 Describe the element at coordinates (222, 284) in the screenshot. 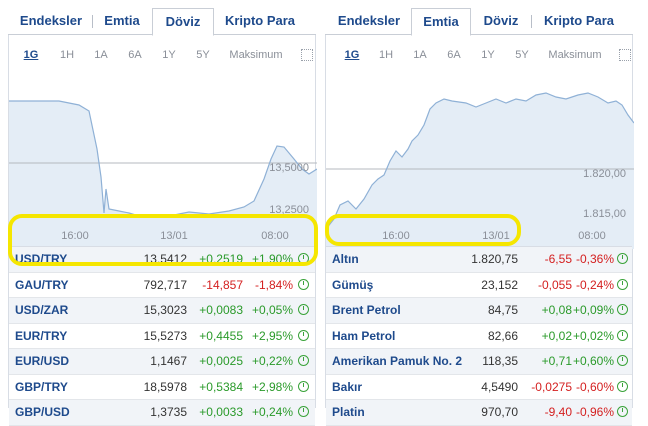

I see `change-value: -14,857` at that location.